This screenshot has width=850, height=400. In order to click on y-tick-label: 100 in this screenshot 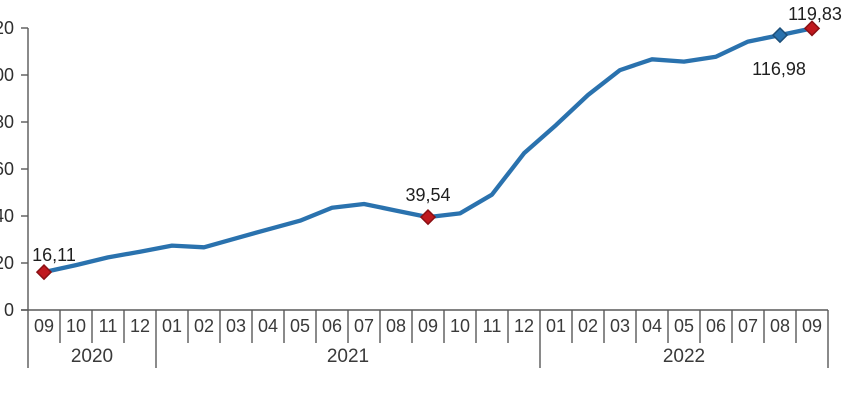, I will do `click(7, 75)`.